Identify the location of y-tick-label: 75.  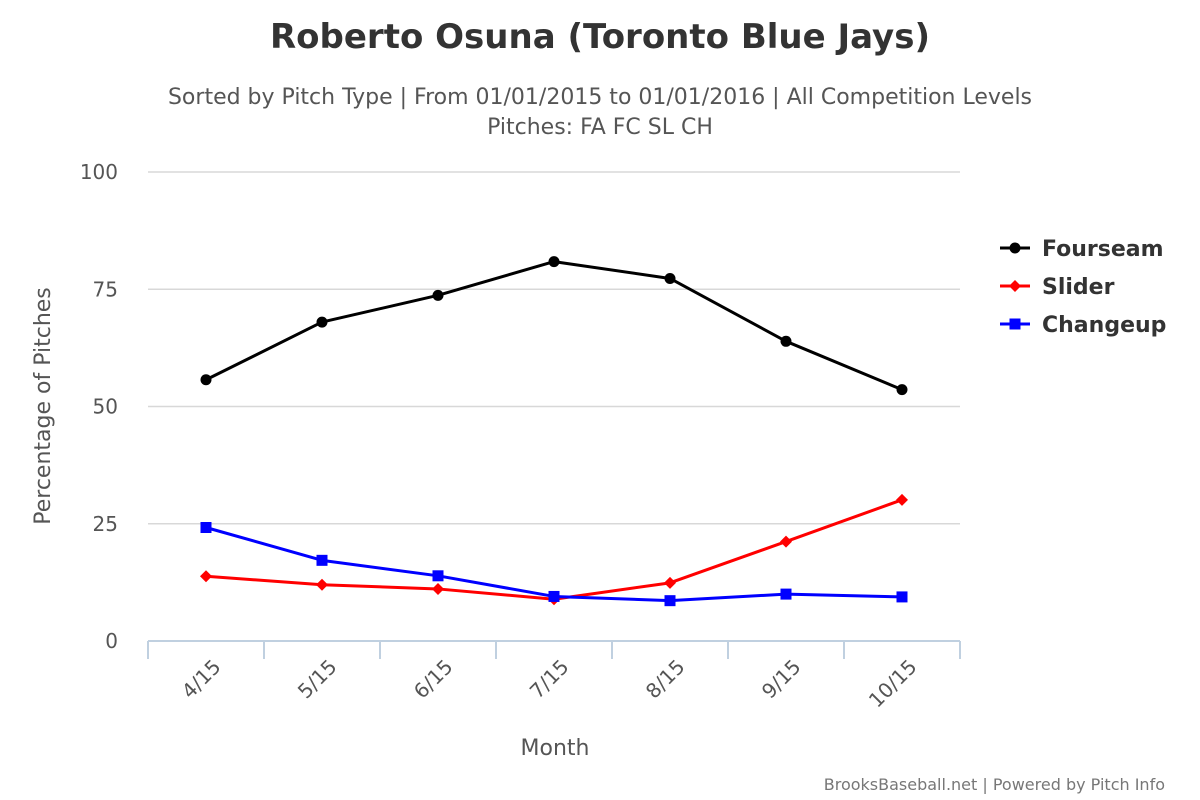
(105, 289).